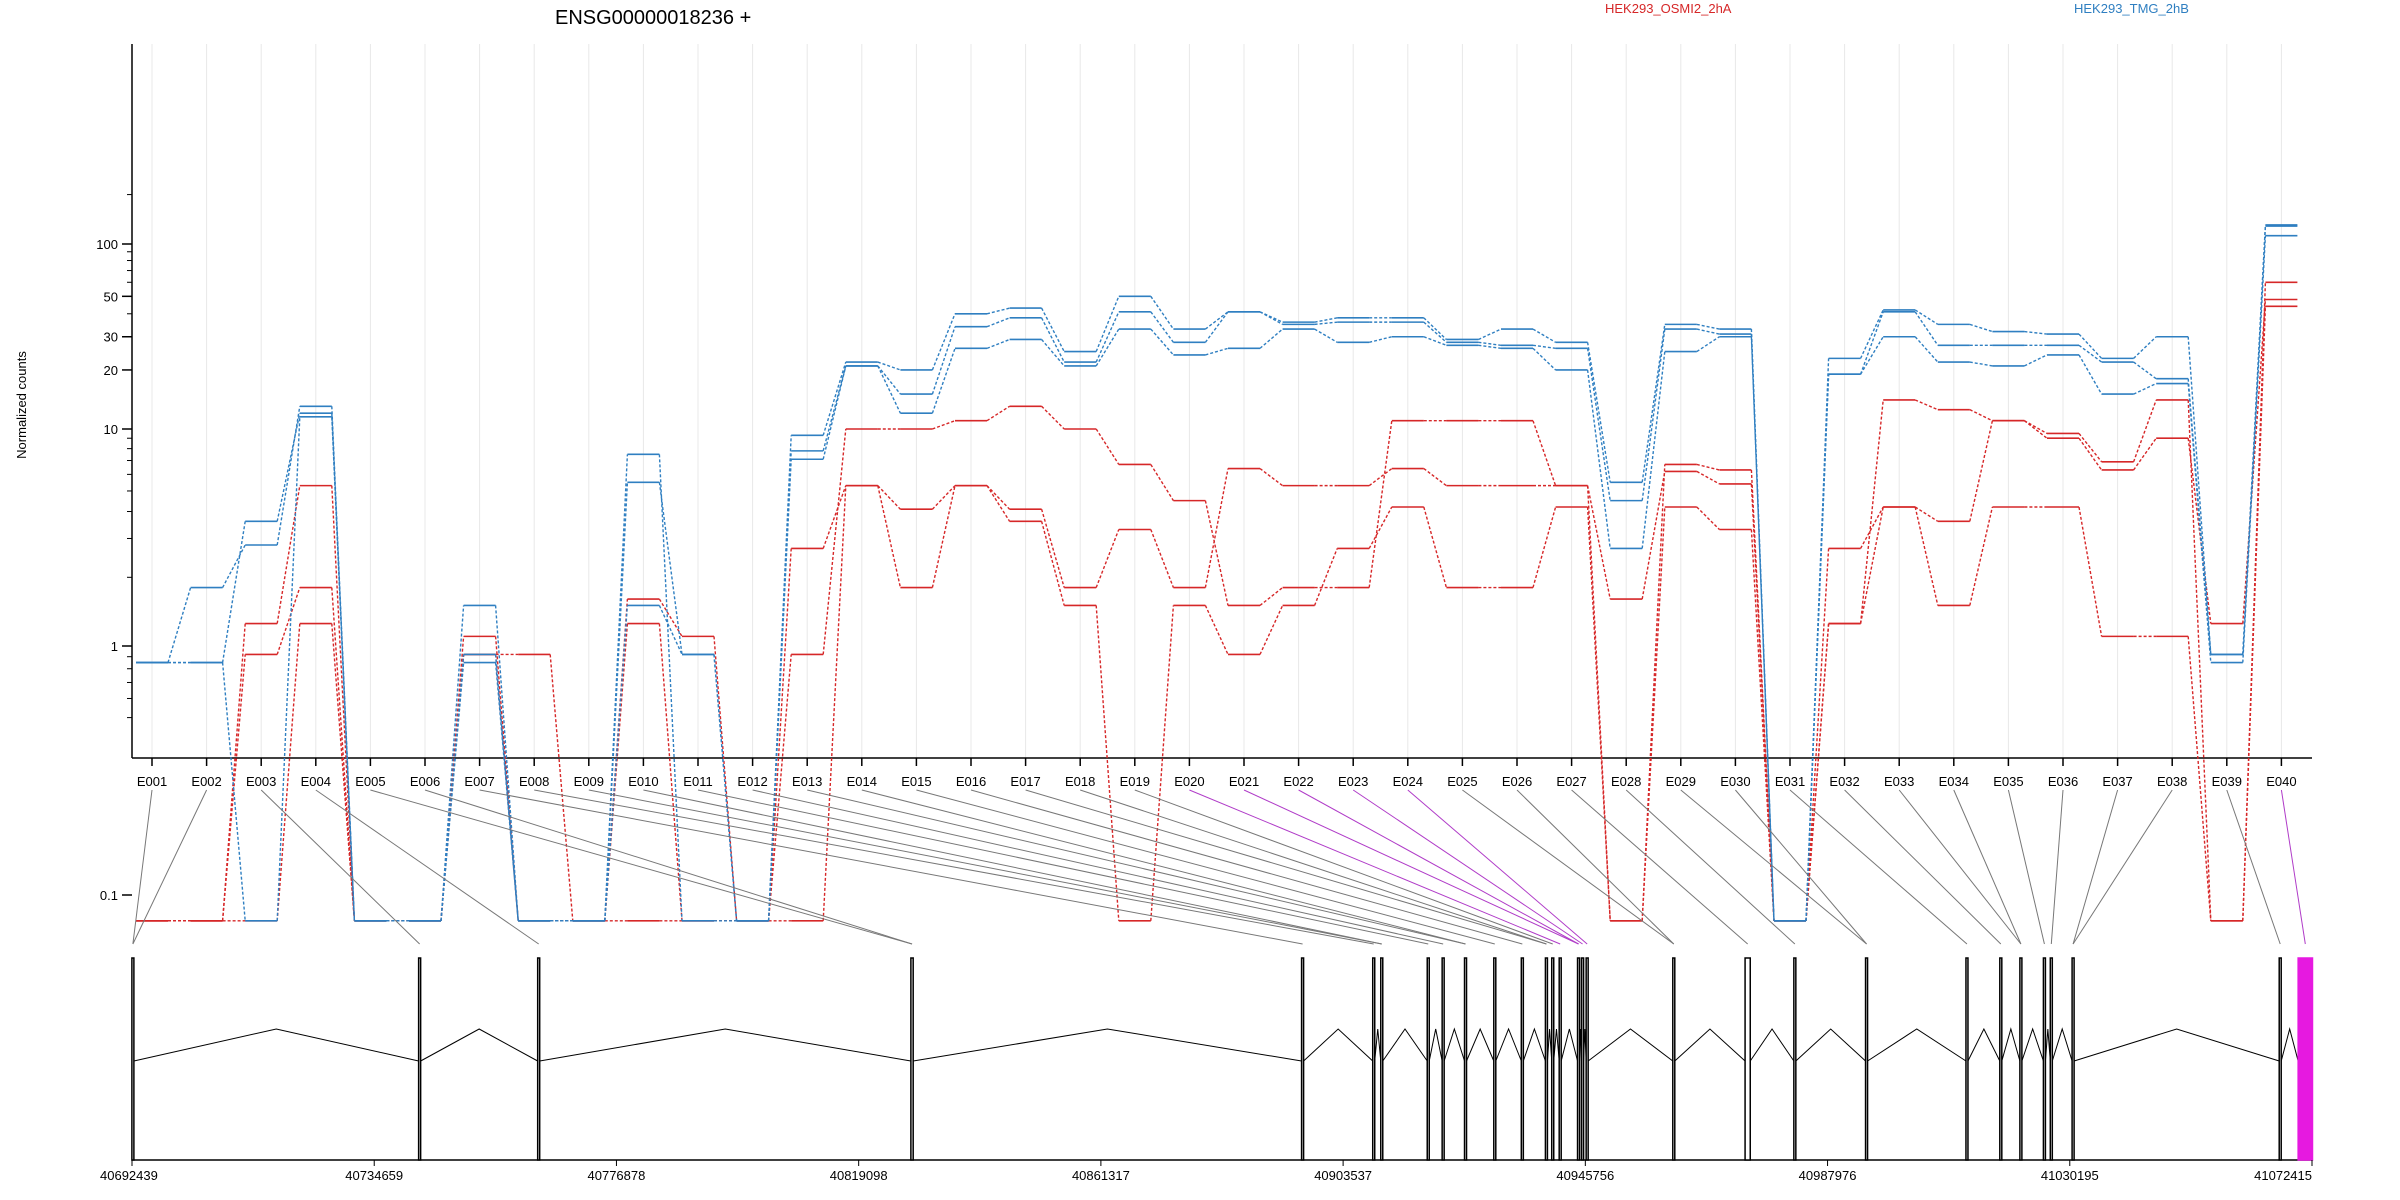  I want to click on coord-tick-label: 40903537, so click(1343, 1175).